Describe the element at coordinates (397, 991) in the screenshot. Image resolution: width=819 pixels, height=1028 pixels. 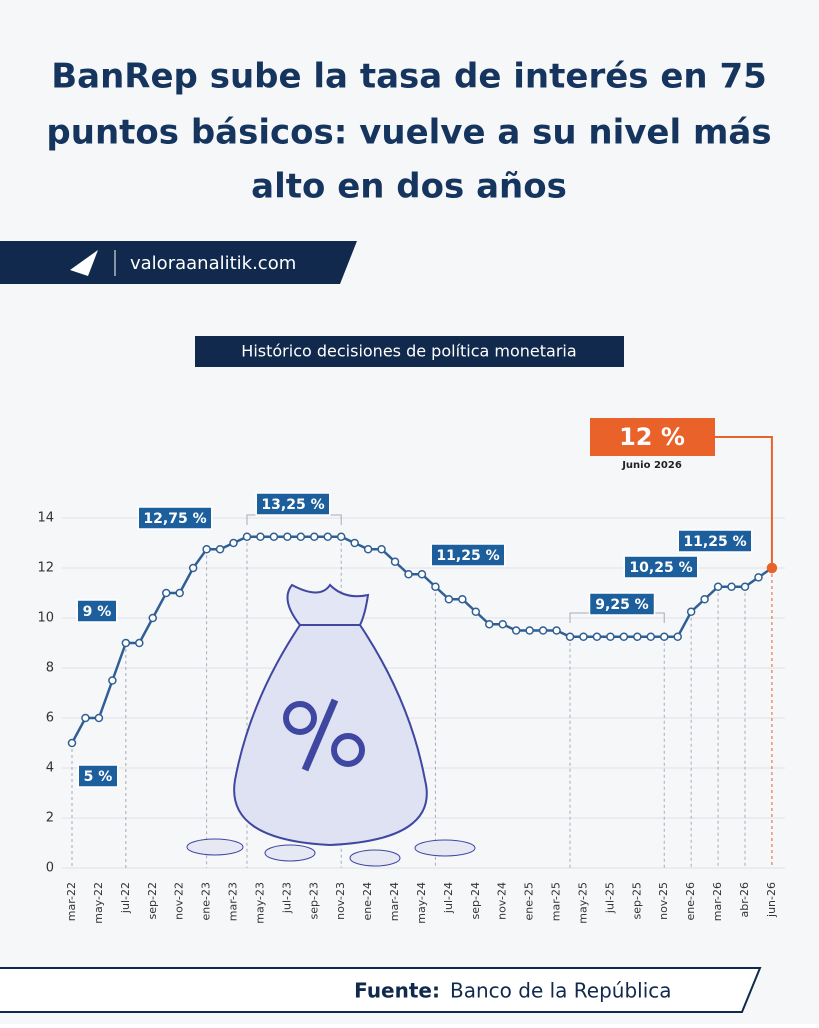
I see `footer-label: Fuente:` at that location.